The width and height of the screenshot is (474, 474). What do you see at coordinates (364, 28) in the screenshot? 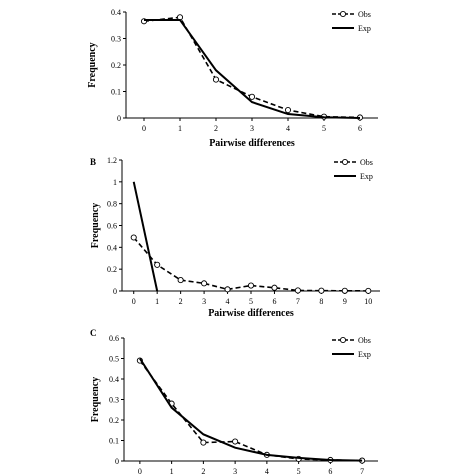
I see `chart1-legend-exp-label: Exp` at bounding box center [364, 28].